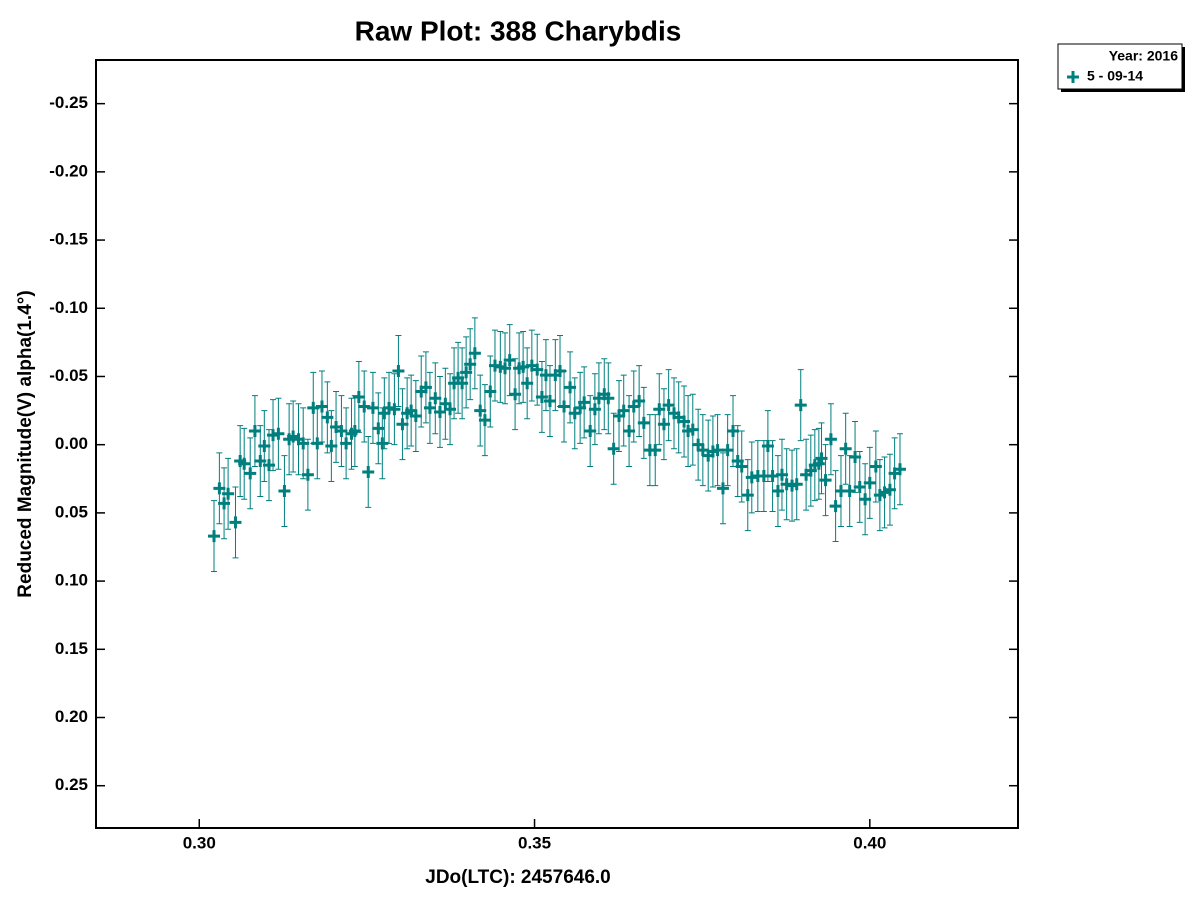  Describe the element at coordinates (71, 511) in the screenshot. I see `y-tick-label: 0.05` at that location.